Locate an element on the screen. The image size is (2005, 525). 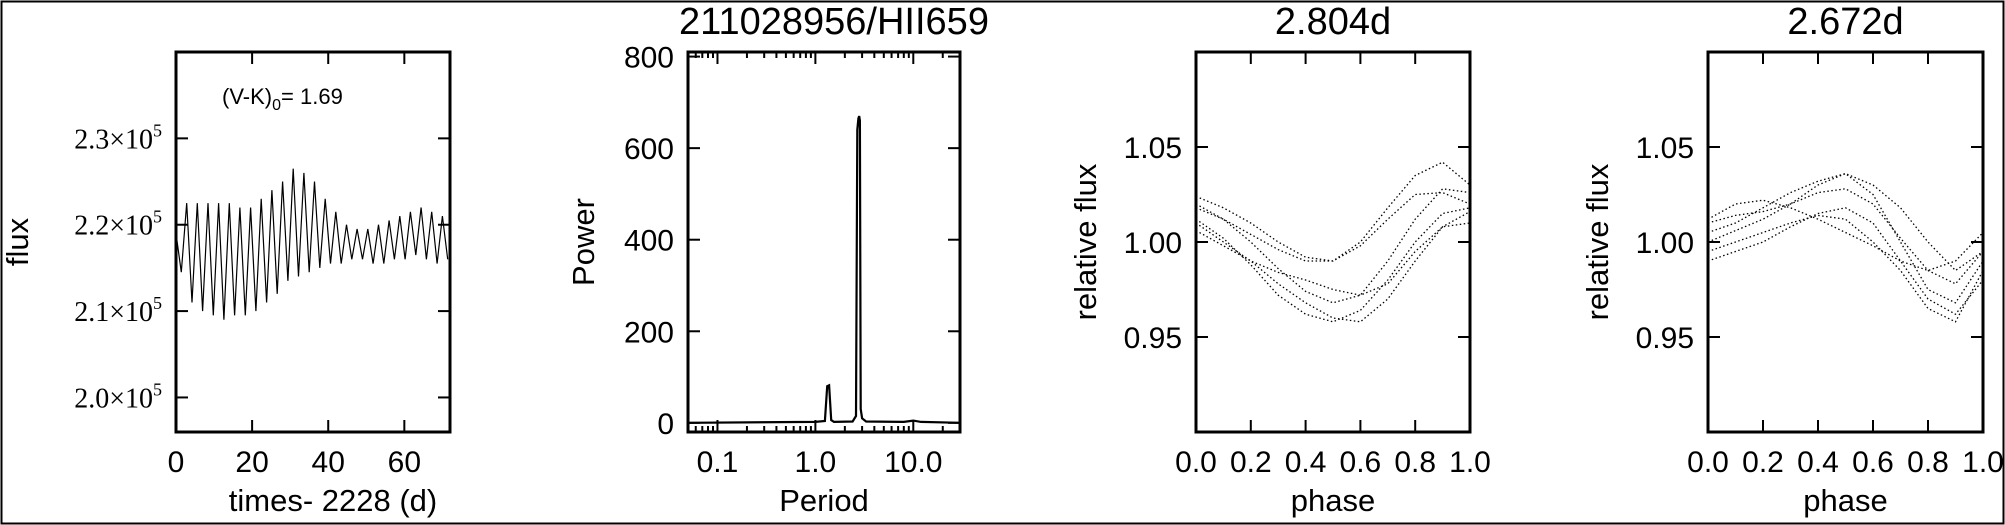
x-tick-label: 20 is located at coordinates (251, 462).